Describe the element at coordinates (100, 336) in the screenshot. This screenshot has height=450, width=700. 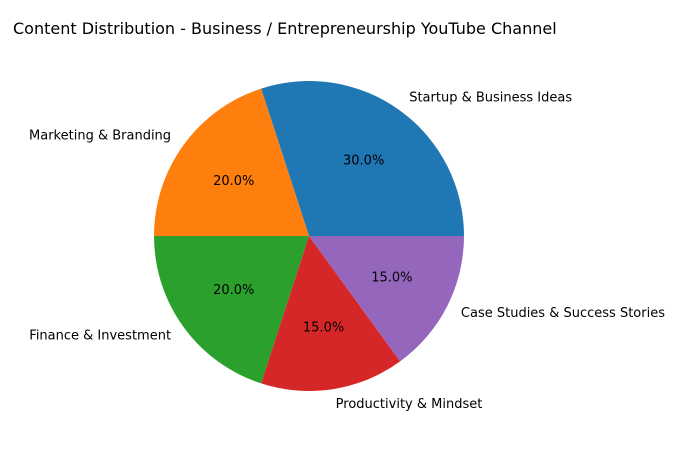
I see `slice-label: Finance & Investment` at that location.